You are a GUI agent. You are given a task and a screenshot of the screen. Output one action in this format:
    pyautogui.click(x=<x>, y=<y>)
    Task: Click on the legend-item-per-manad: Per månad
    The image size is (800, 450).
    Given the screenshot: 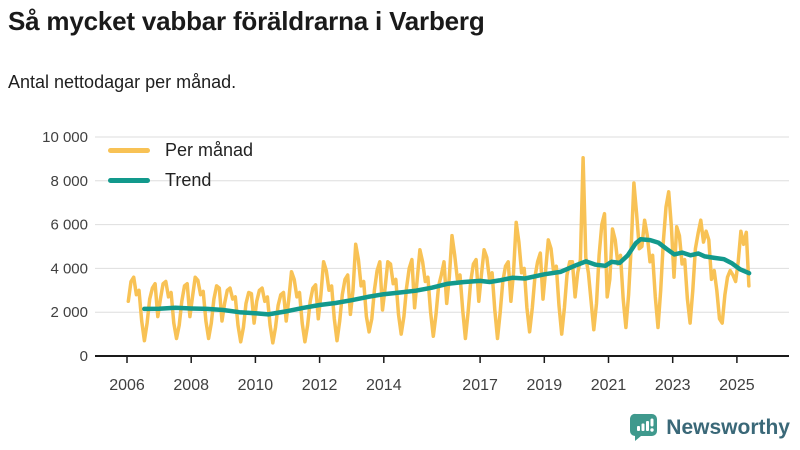 What is the action you would take?
    pyautogui.click(x=180, y=150)
    